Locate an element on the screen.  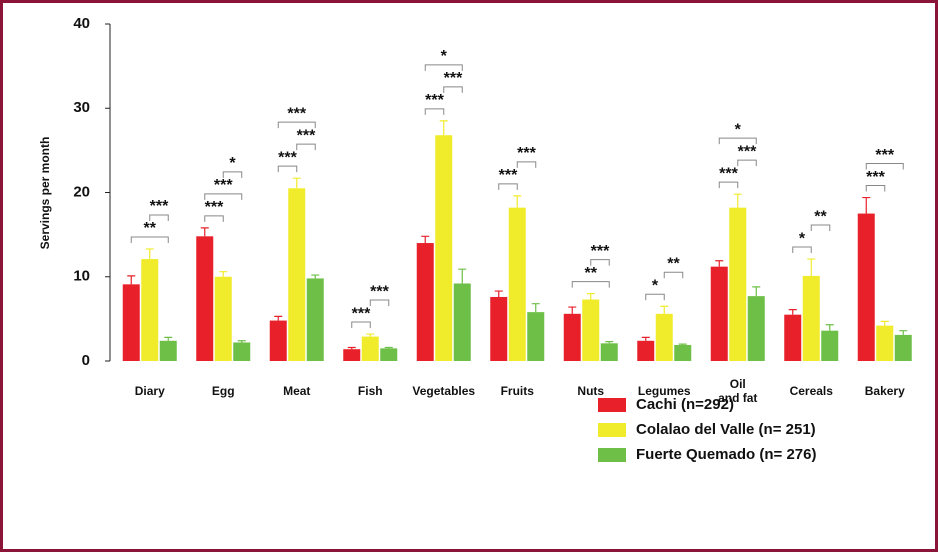
x-tick-label: Meat is located at coordinates (296, 391).